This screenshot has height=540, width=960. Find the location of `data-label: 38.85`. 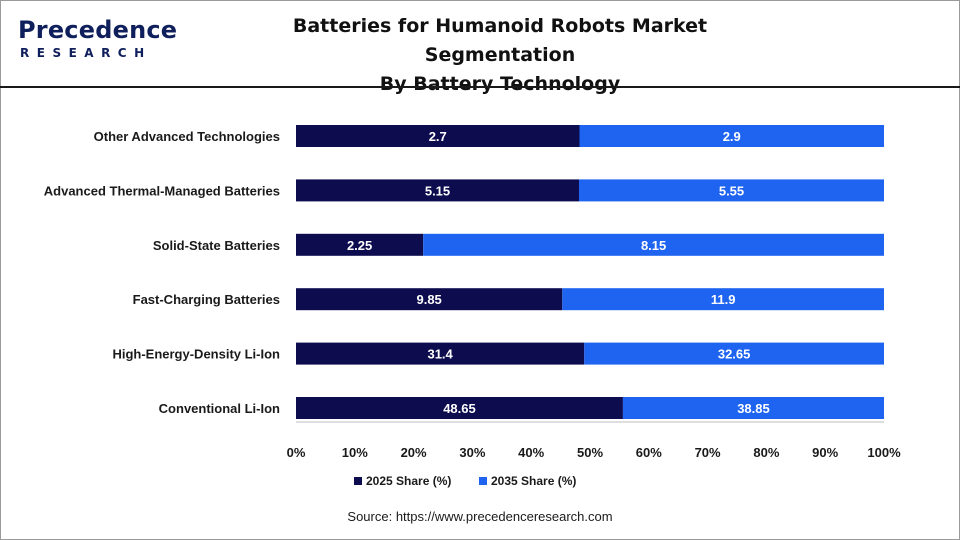

data-label: 38.85 is located at coordinates (753, 408).